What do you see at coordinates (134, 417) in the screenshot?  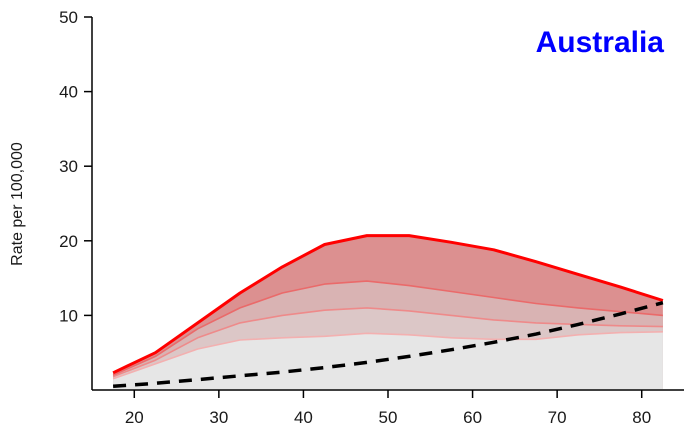 I see `x-tick-label: 20` at bounding box center [134, 417].